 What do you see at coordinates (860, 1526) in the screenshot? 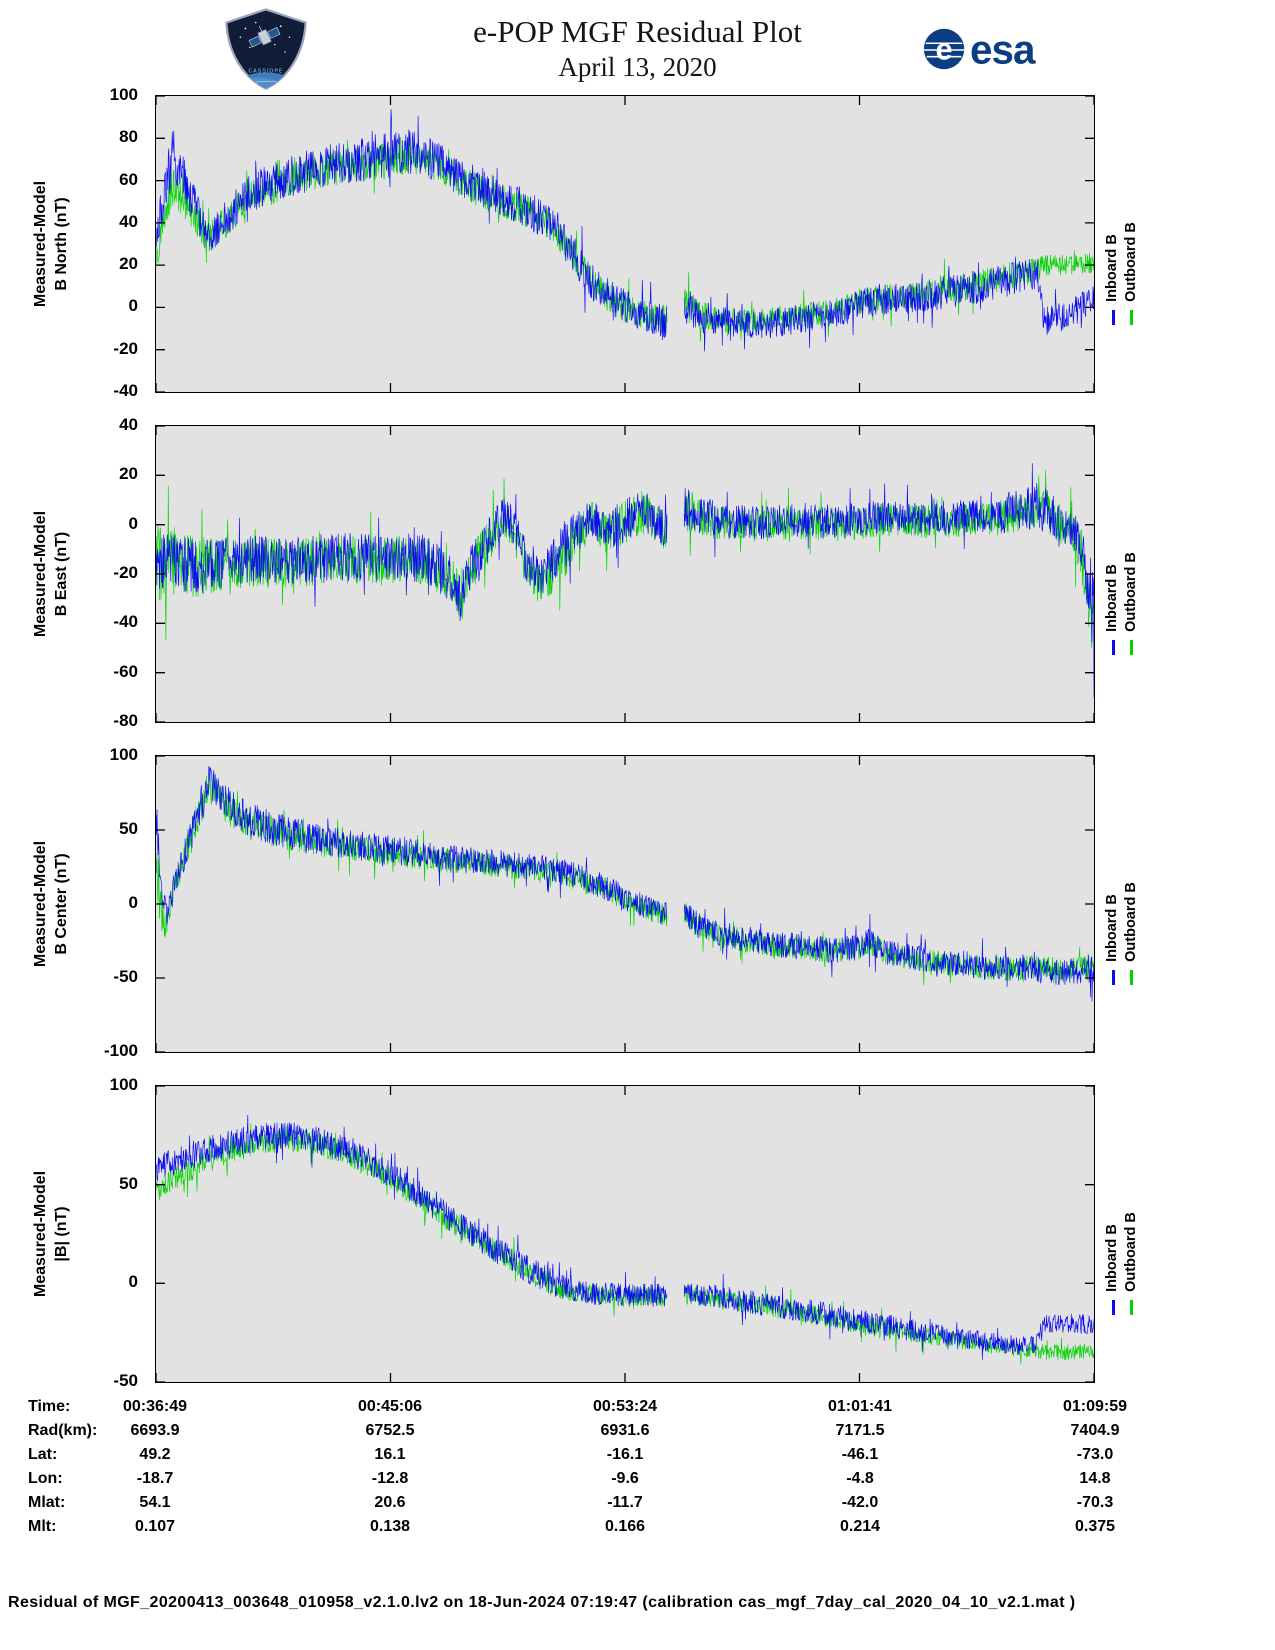
I see `table-cell: 0.214` at bounding box center [860, 1526].